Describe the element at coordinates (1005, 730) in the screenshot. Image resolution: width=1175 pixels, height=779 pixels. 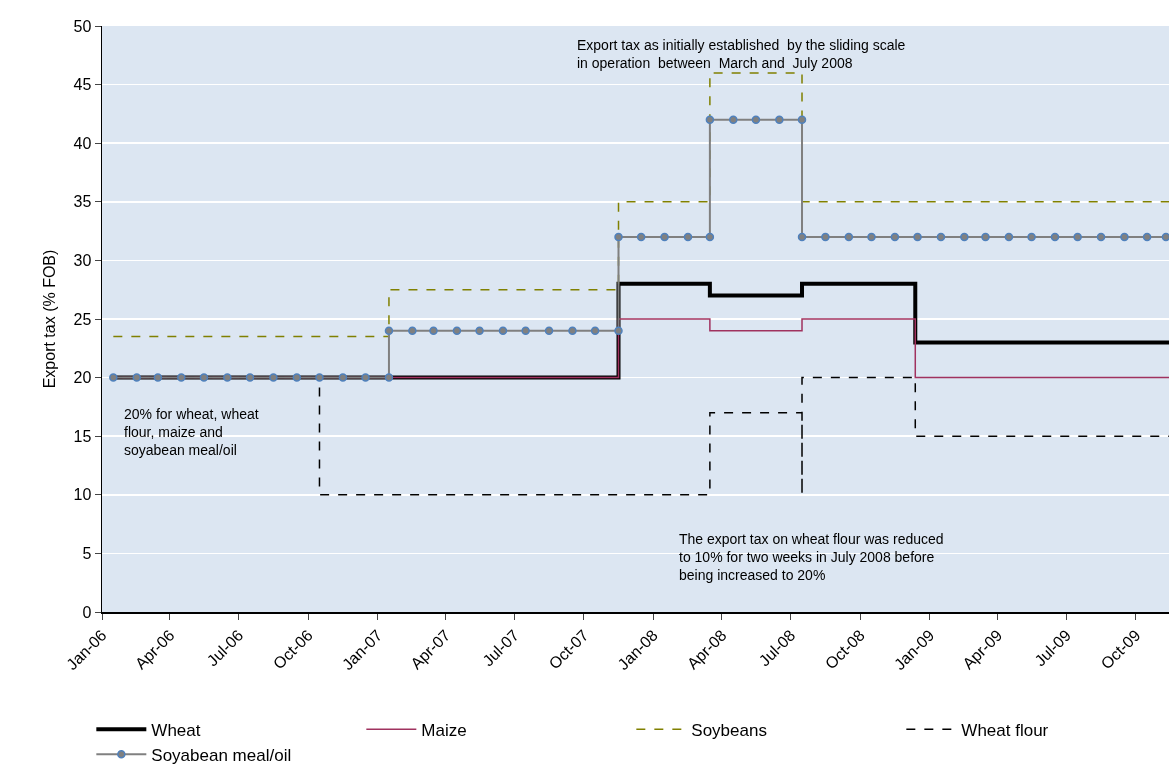
I see `legend-label: Wheat flour` at that location.